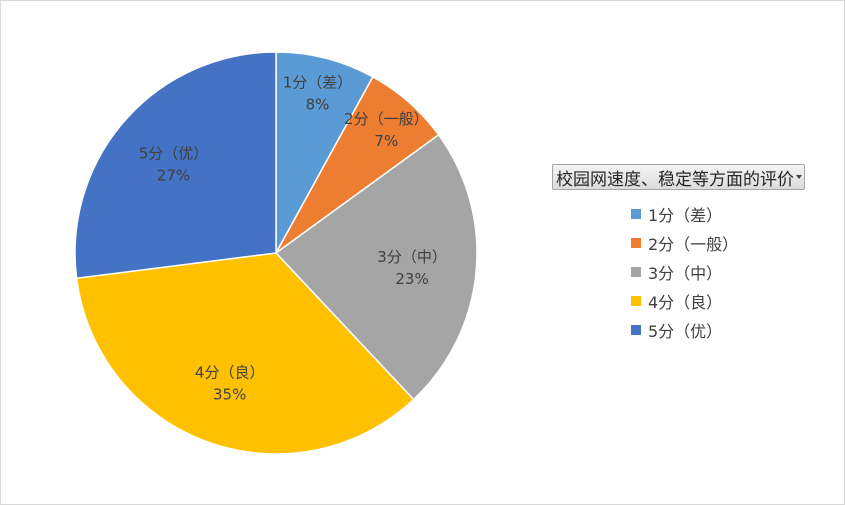 Image resolution: width=845 pixels, height=505 pixels. I want to click on legend: 1分（差） 2分（一般） 3分（中） 4分（良） 5分（优）, so click(684, 271).